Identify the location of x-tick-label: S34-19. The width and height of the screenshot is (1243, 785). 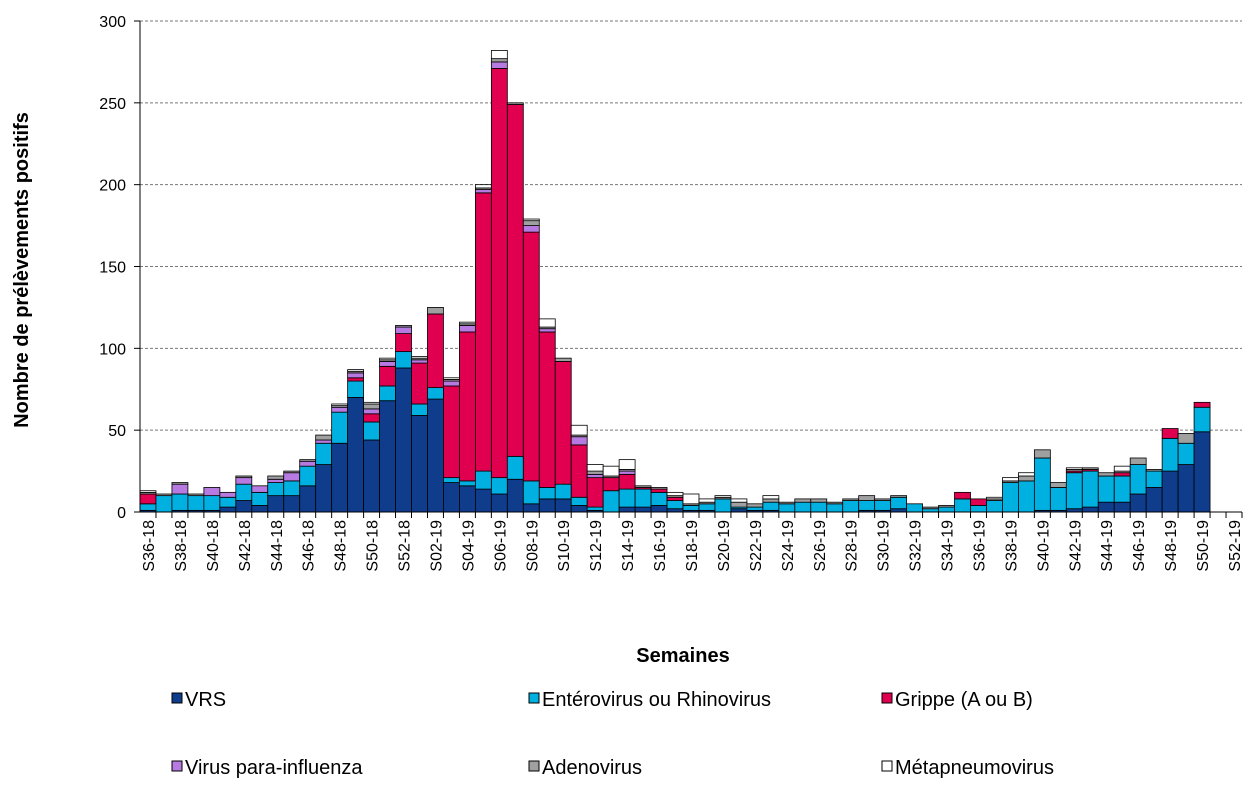
(948, 546).